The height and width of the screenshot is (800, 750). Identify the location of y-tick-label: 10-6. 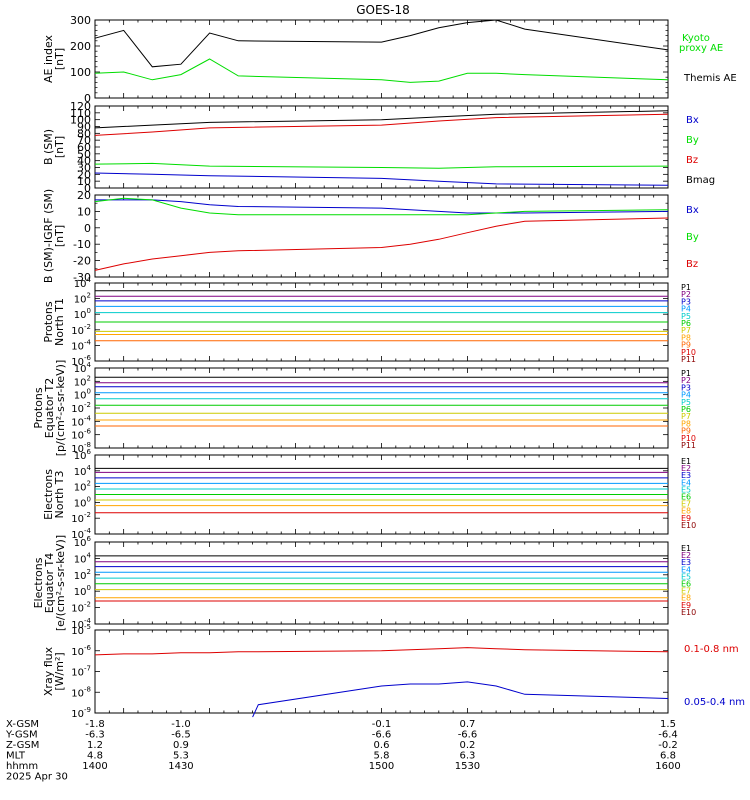
(81, 361).